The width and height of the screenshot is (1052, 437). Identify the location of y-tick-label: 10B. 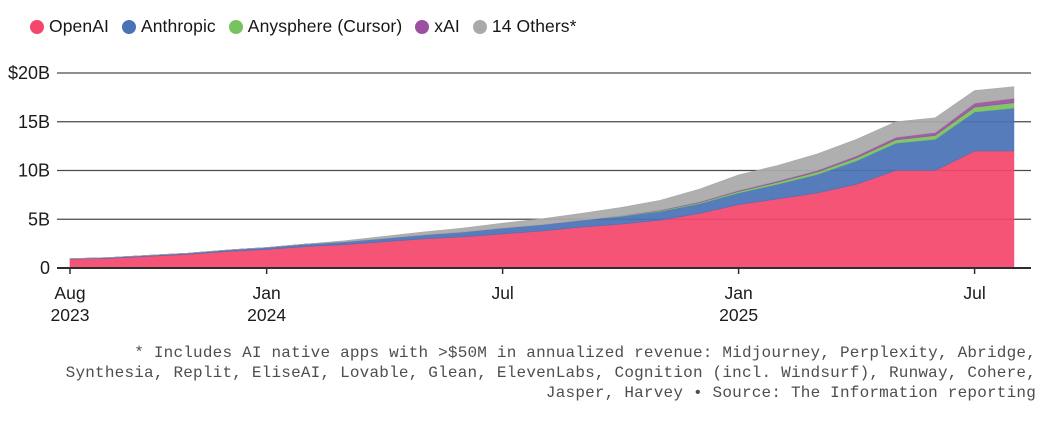
(34, 171).